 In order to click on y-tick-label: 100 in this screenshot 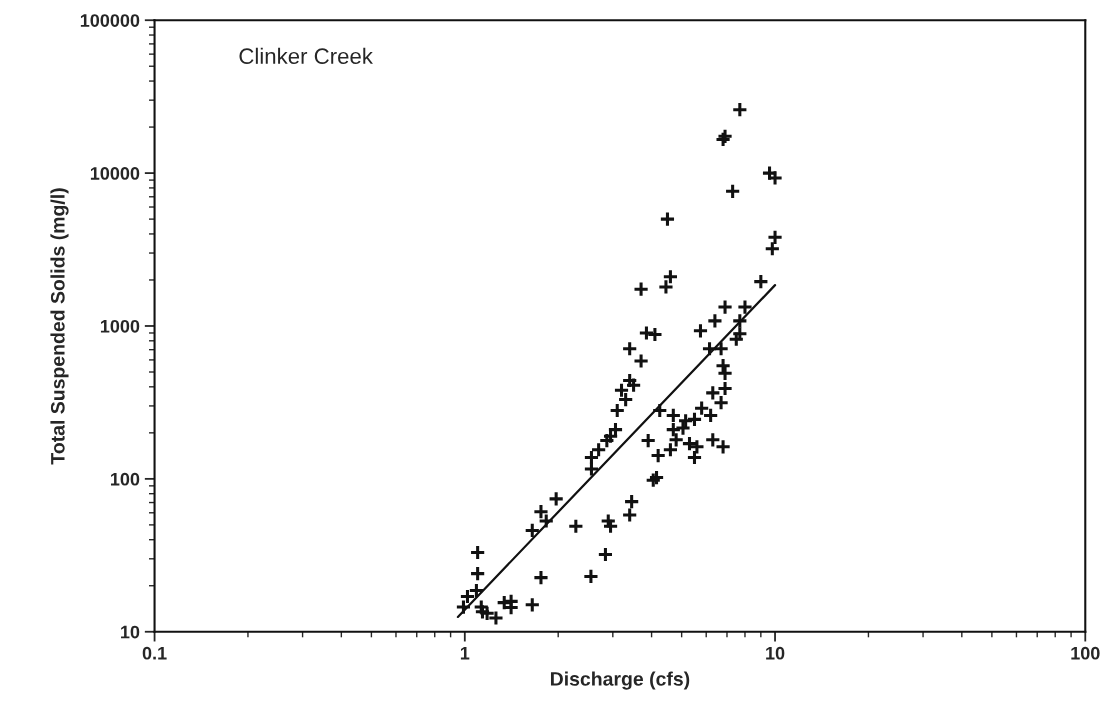, I will do `click(125, 479)`.